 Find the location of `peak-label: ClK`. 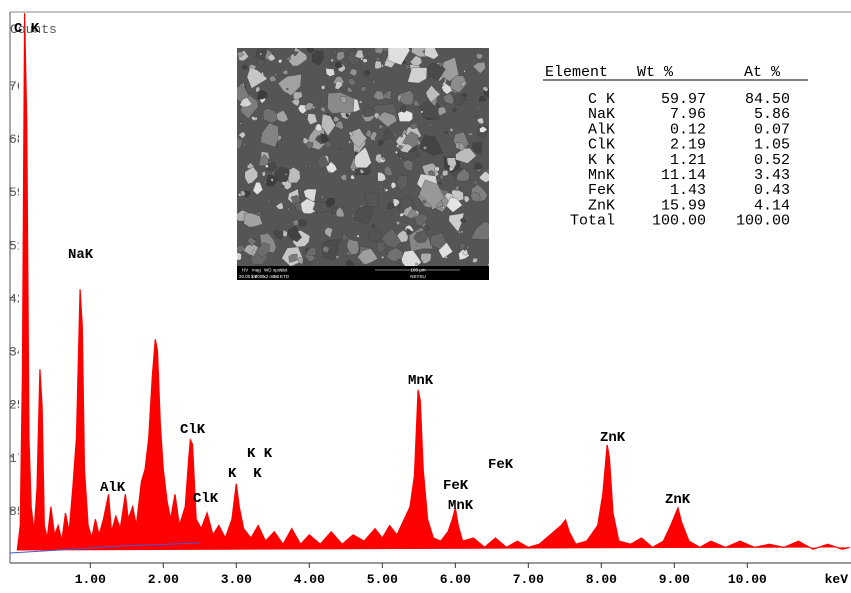

peak-label: ClK is located at coordinates (193, 430).